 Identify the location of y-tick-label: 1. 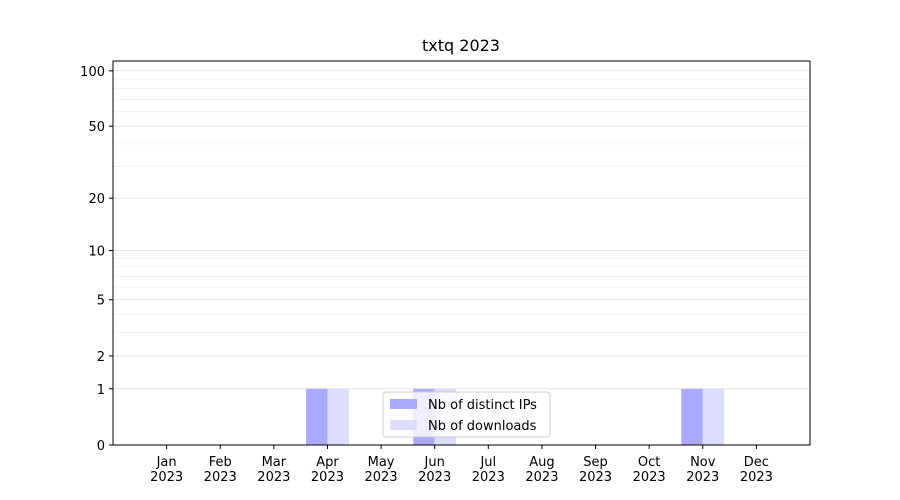
(101, 390).